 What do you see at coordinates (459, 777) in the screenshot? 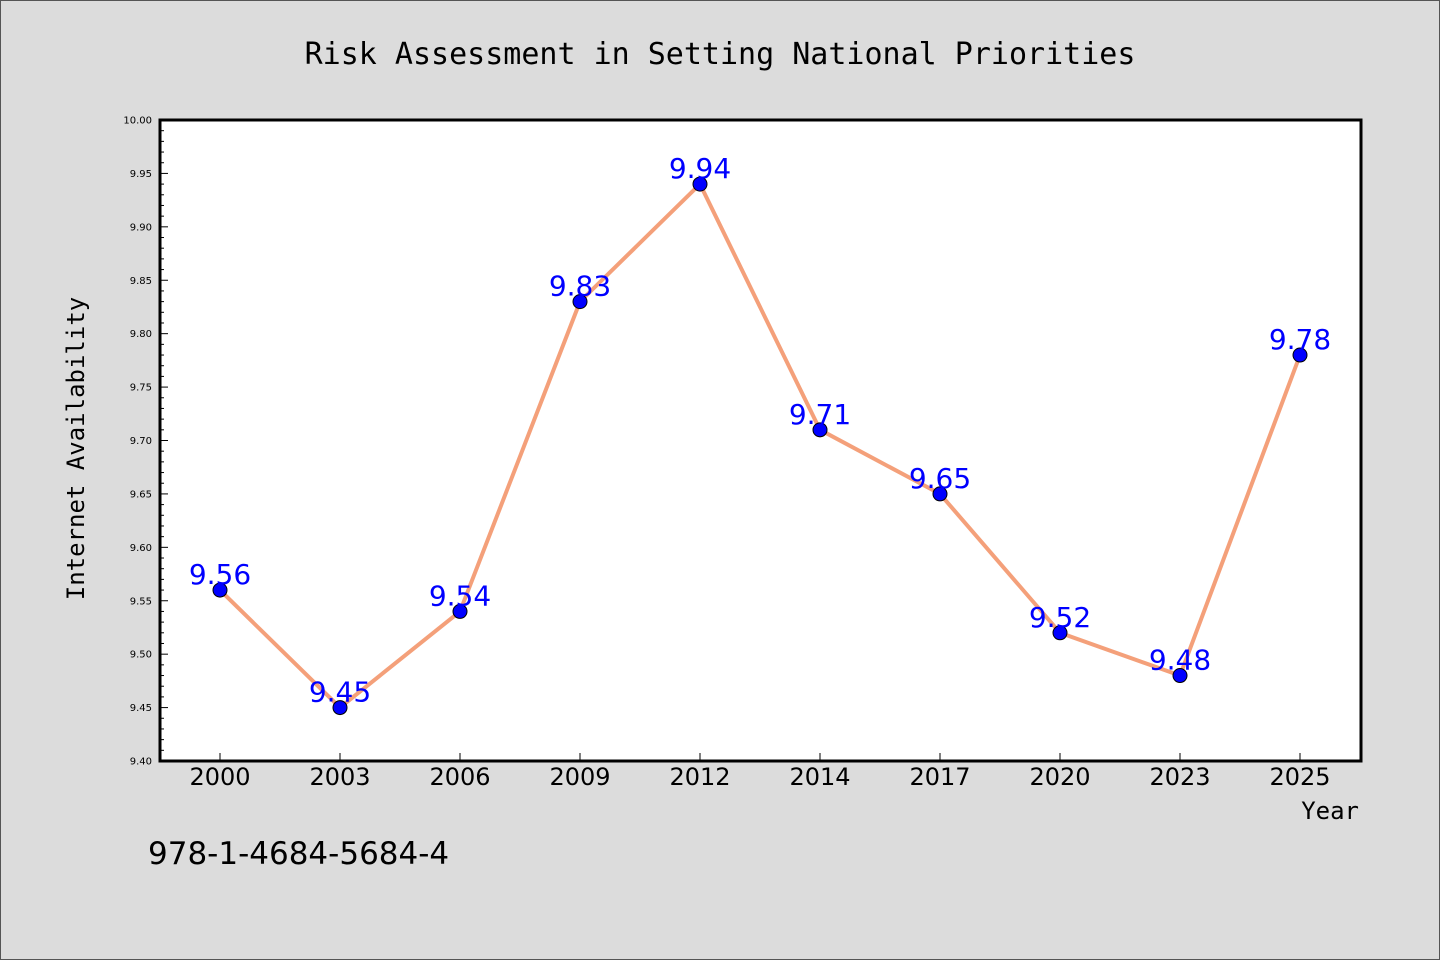
I see `x-tick-label: 2006` at bounding box center [459, 777].